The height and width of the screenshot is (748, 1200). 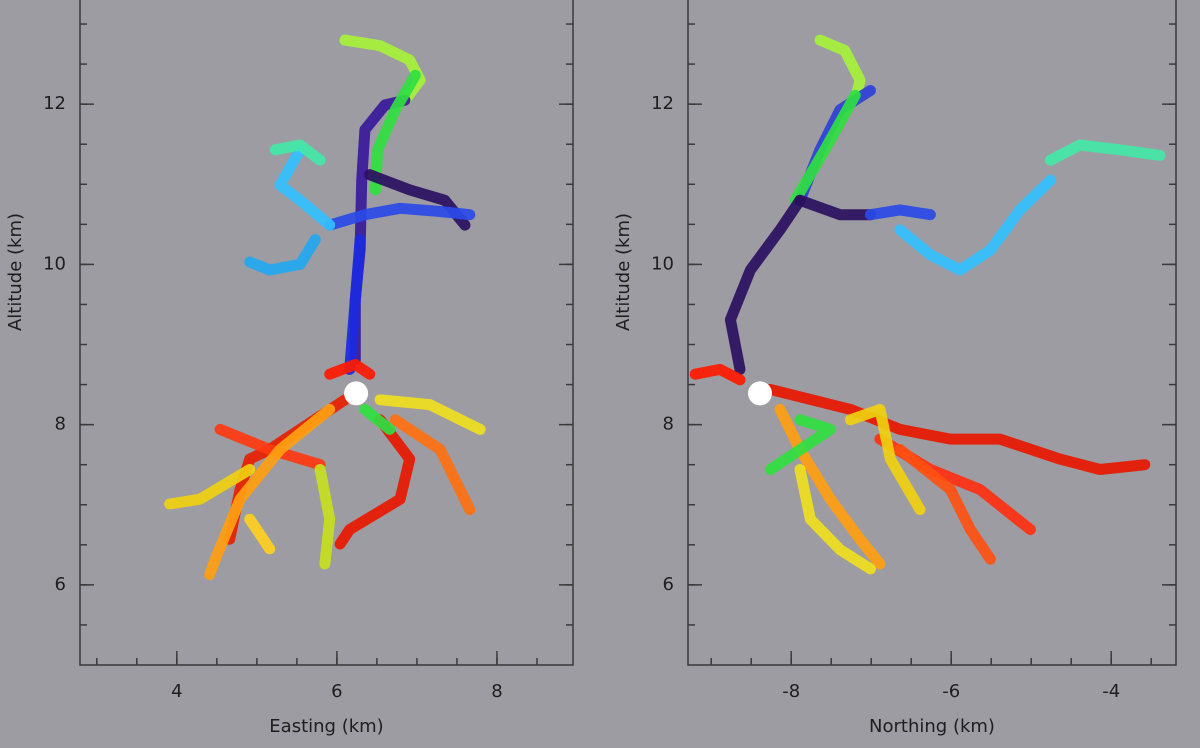 What do you see at coordinates (496, 691) in the screenshot?
I see `x-tick-label: 8` at bounding box center [496, 691].